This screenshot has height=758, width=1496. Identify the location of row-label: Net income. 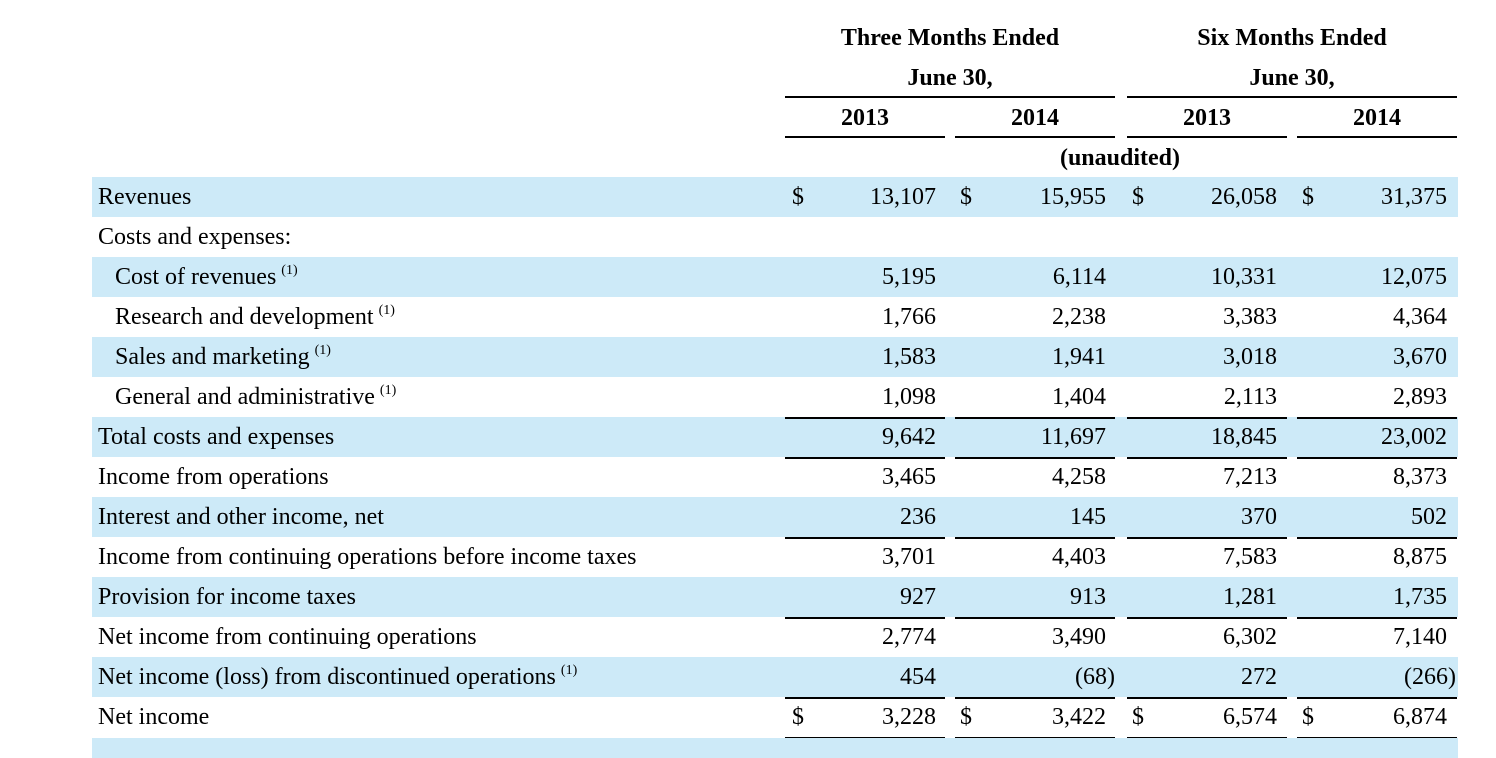
(153, 717).